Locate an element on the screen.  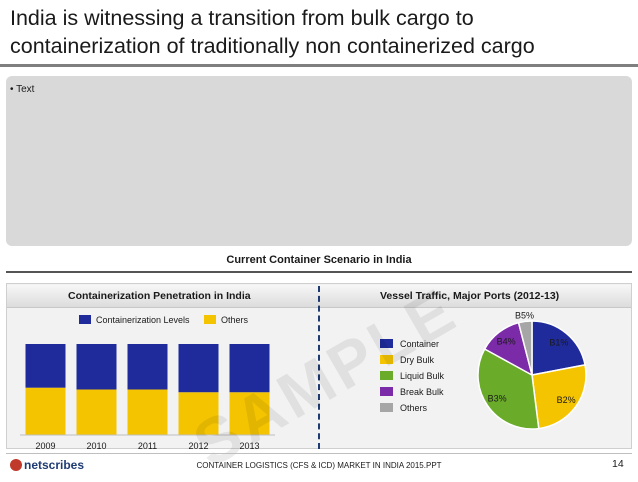
logo-icon is located at coordinates (16, 465).